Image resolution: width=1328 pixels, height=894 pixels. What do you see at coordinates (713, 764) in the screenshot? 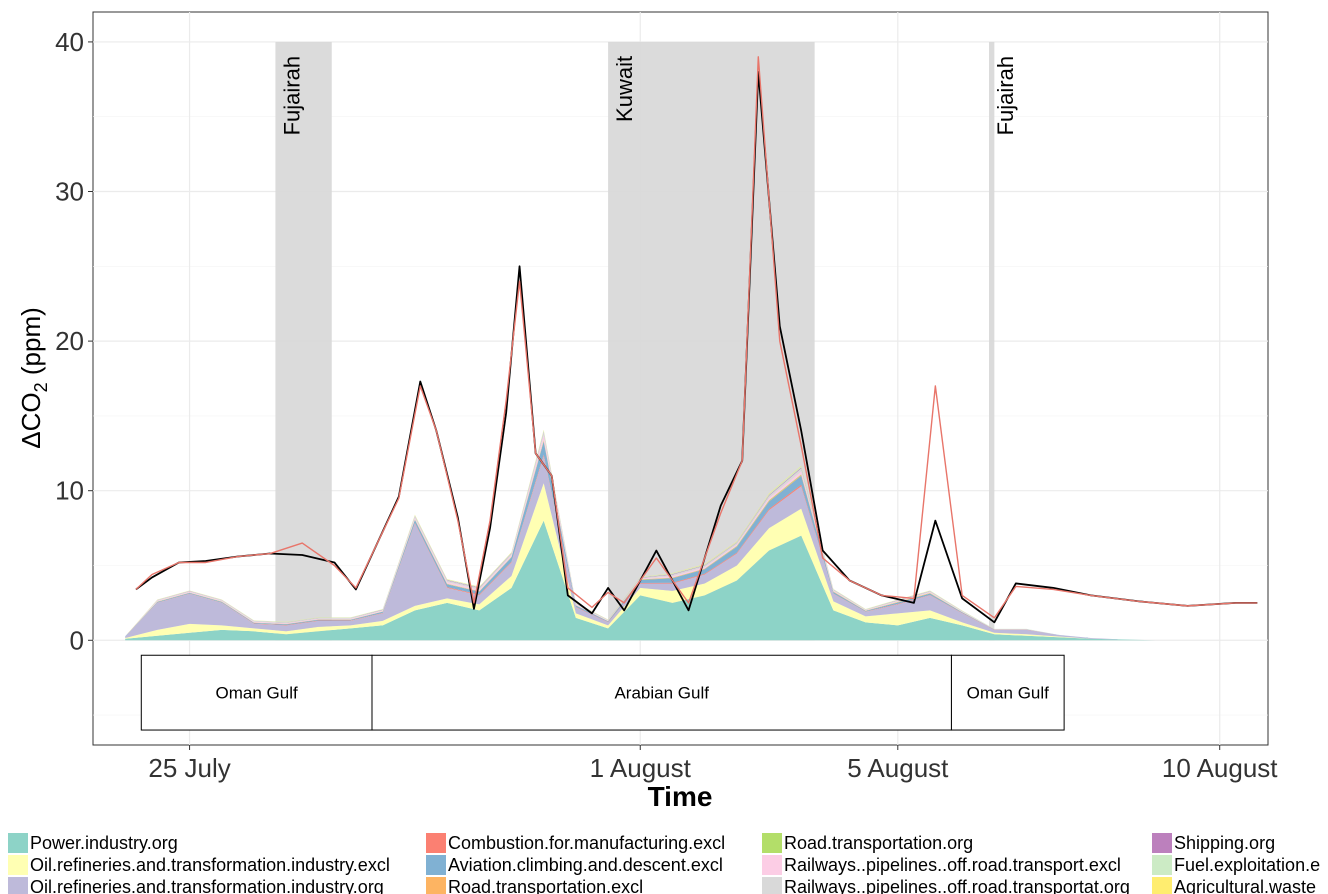
I see `x-axis: 25 July 1 August 5 August 10 August` at bounding box center [713, 764].